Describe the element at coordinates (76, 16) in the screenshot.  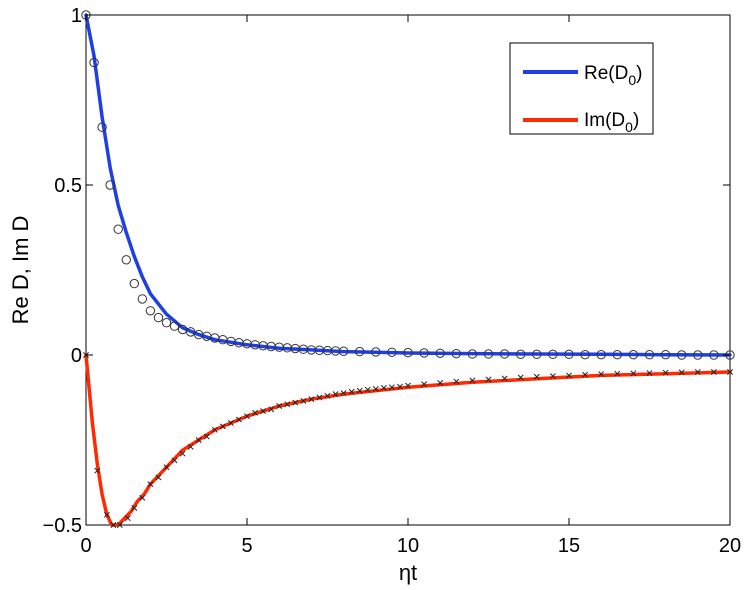
I see `y-tick-label: 1` at that location.